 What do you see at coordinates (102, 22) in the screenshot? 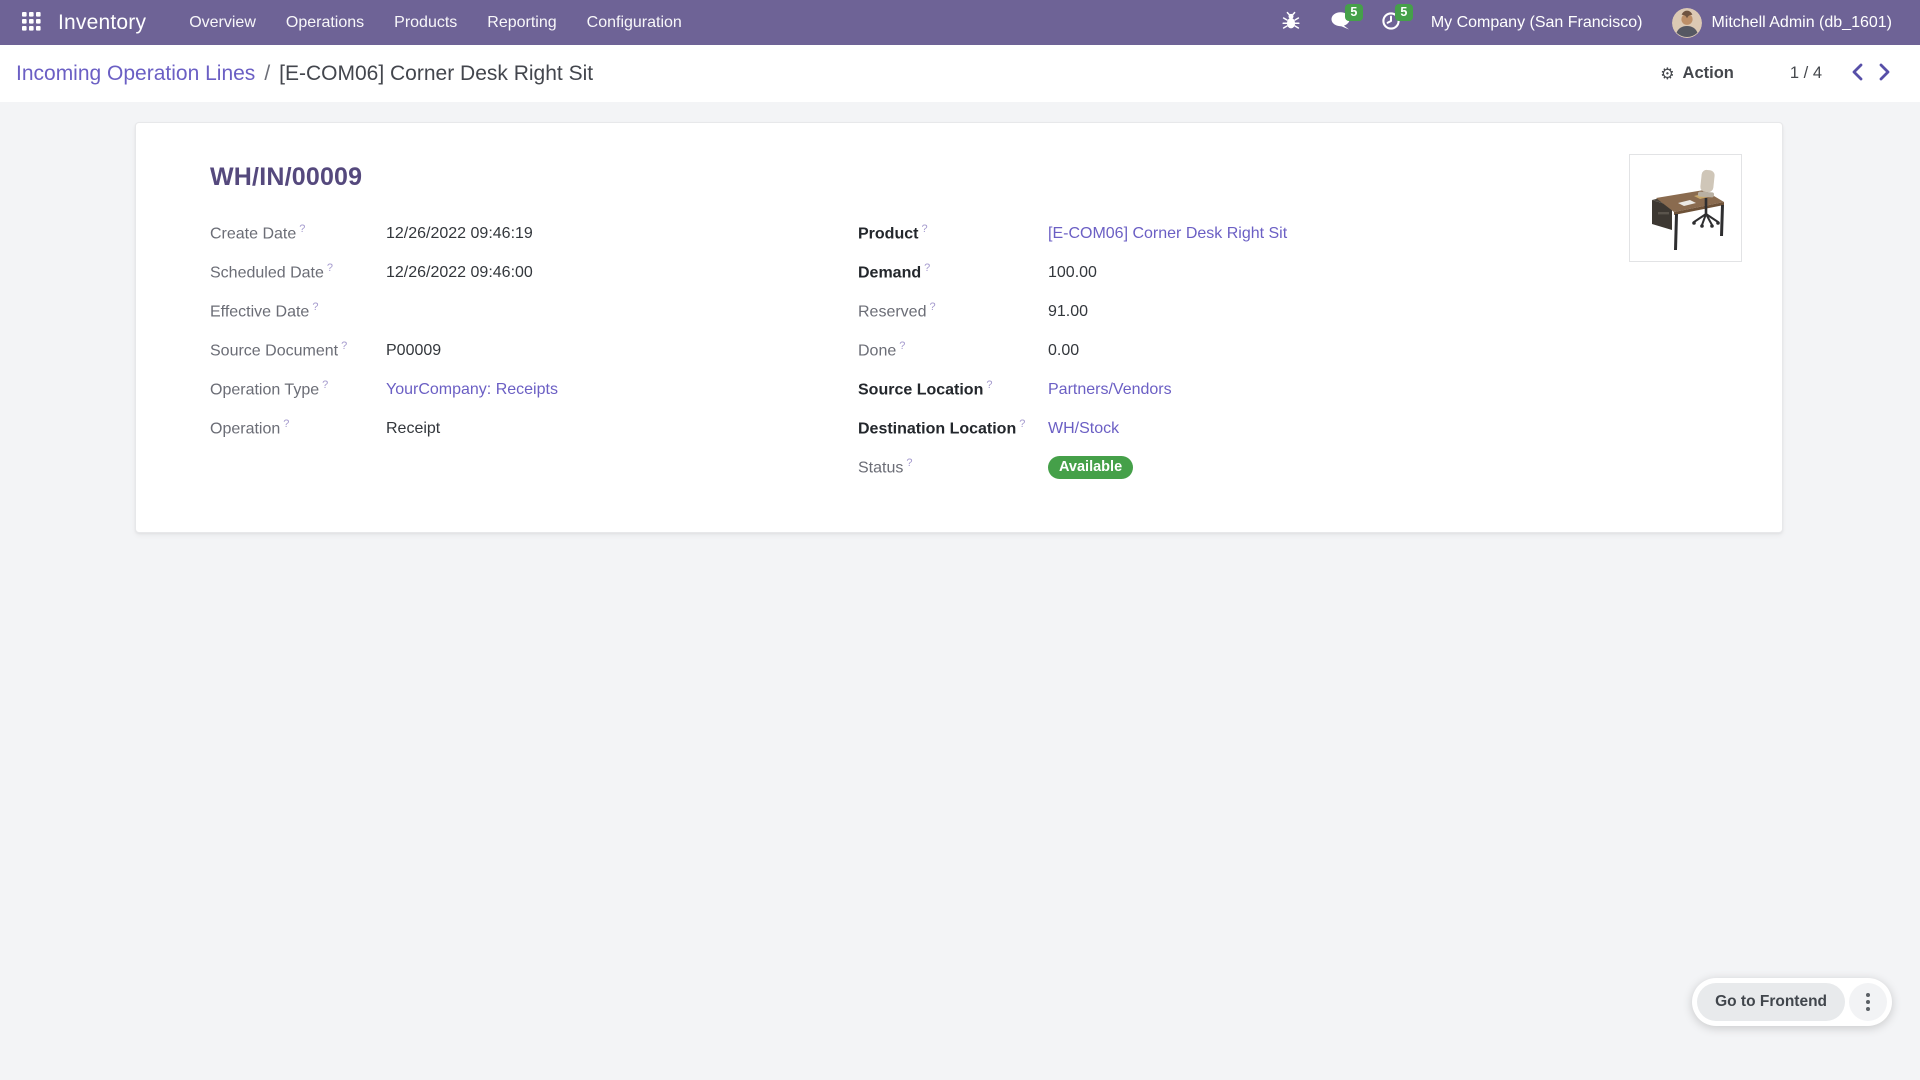
I see `app-name: Inventory` at bounding box center [102, 22].